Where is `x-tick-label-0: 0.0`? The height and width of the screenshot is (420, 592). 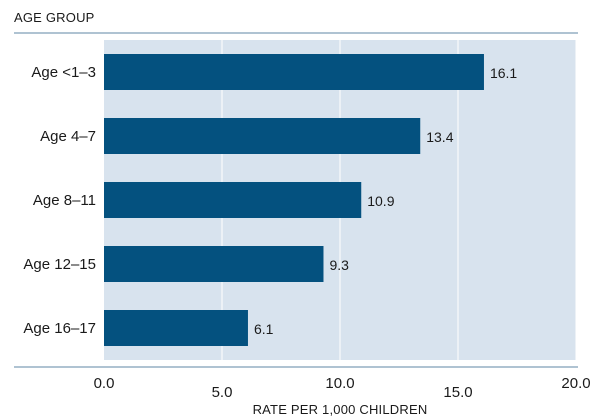
x-tick-label-0: 0.0 is located at coordinates (104, 383).